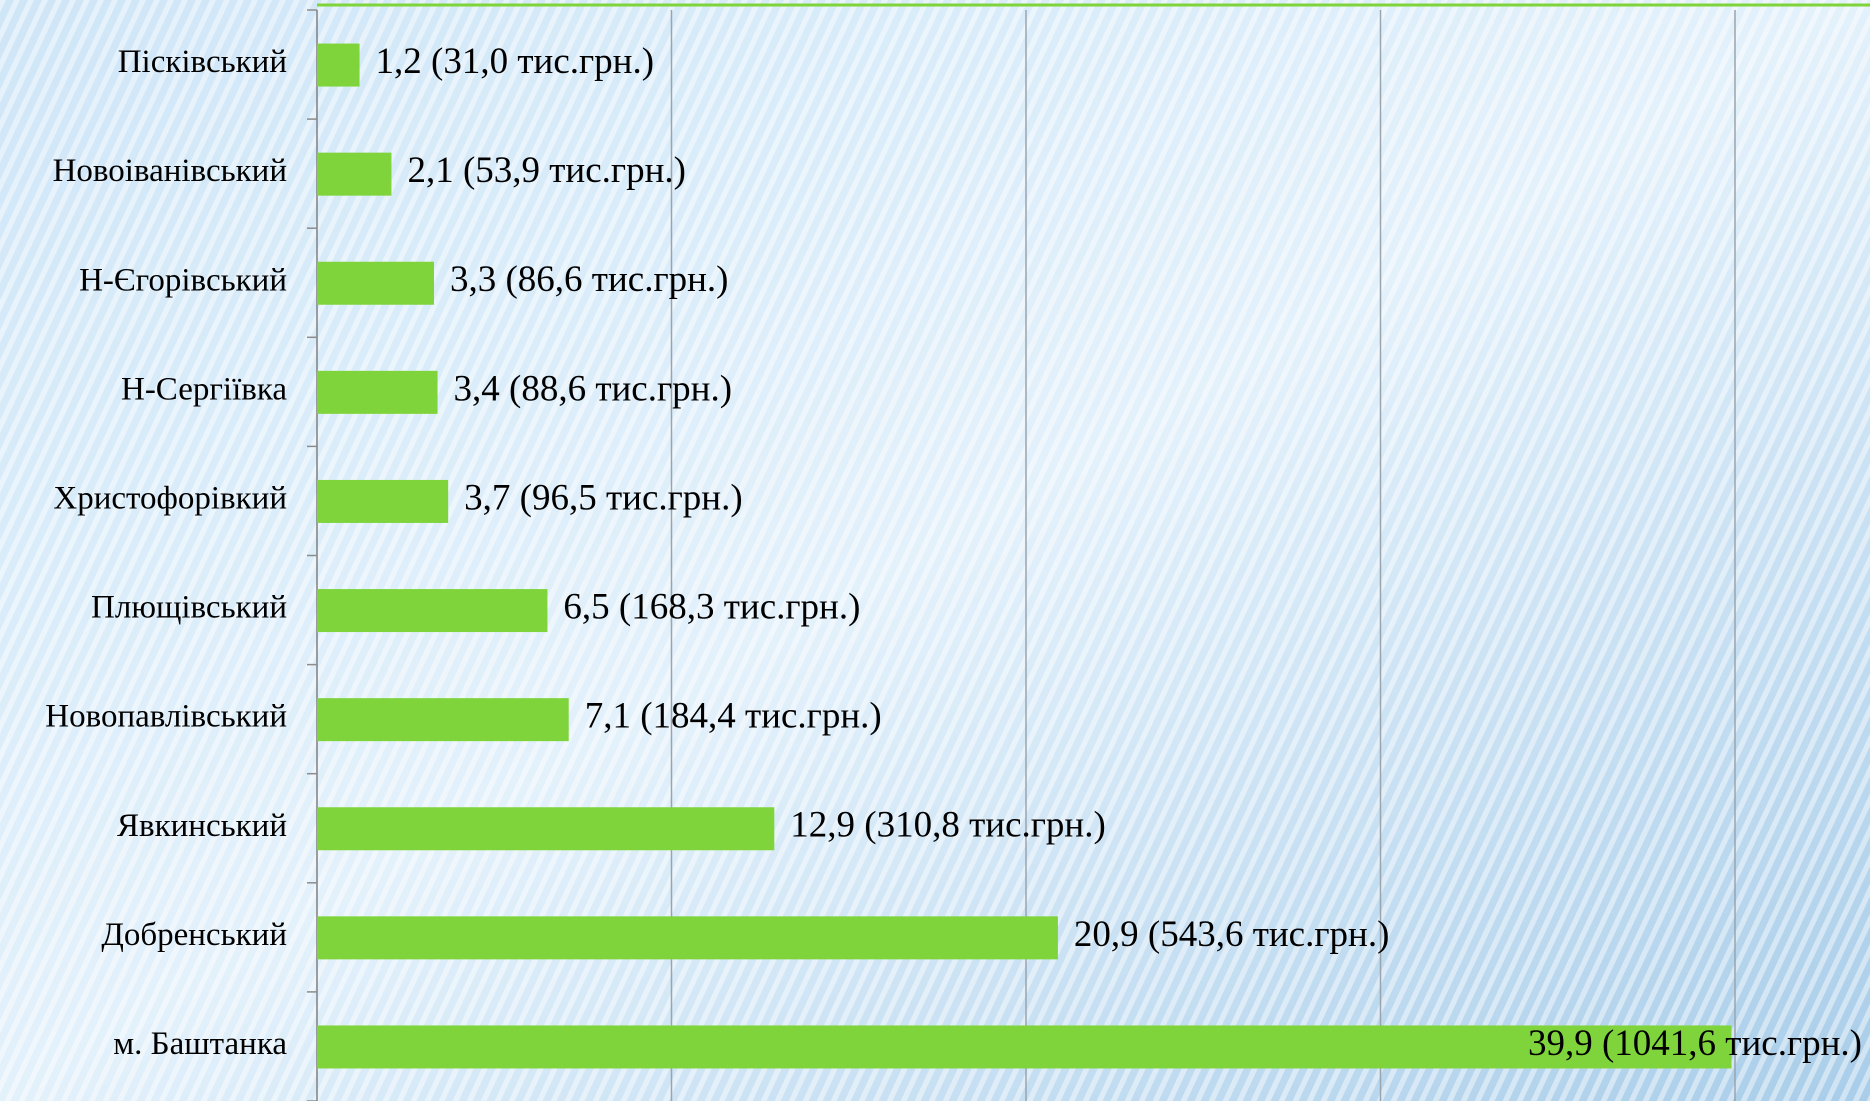 The height and width of the screenshot is (1101, 1870). Describe the element at coordinates (1695, 1043) in the screenshot. I see `data-label: 39,9 (1041,6 тис.грн.)` at that location.